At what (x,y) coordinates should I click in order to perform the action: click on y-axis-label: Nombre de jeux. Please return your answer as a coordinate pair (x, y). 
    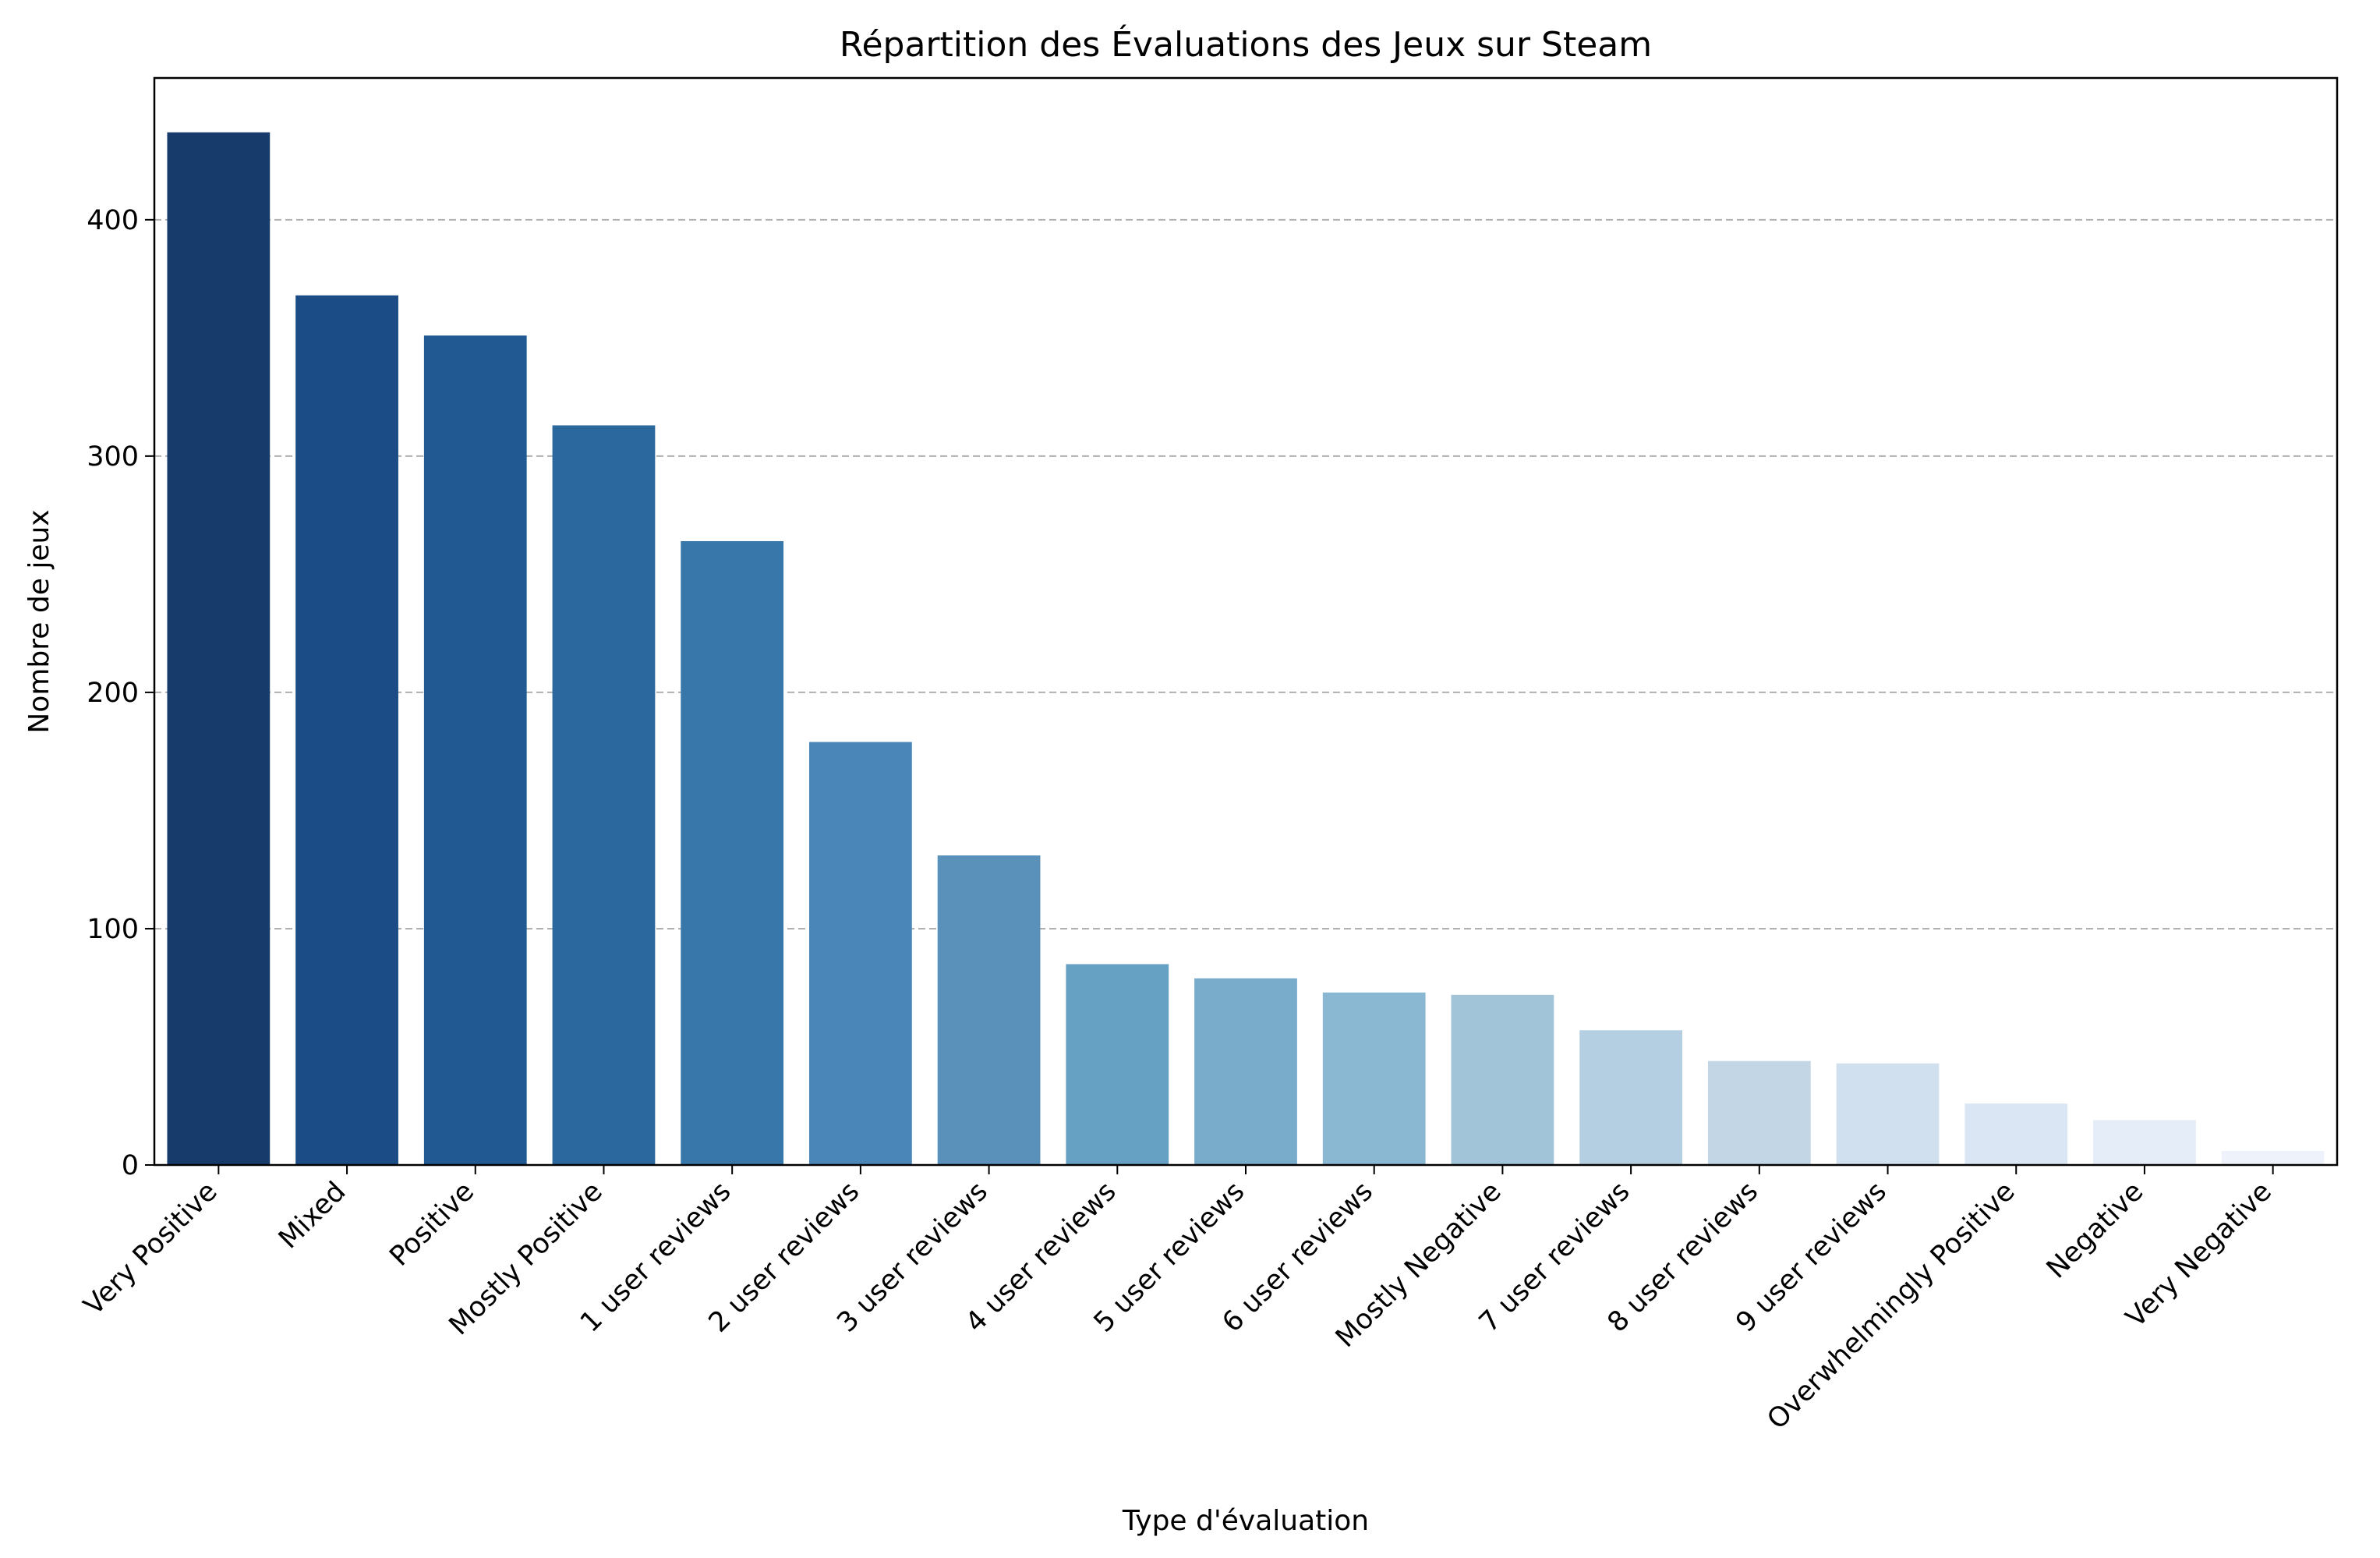
    Looking at the image, I should click on (39, 621).